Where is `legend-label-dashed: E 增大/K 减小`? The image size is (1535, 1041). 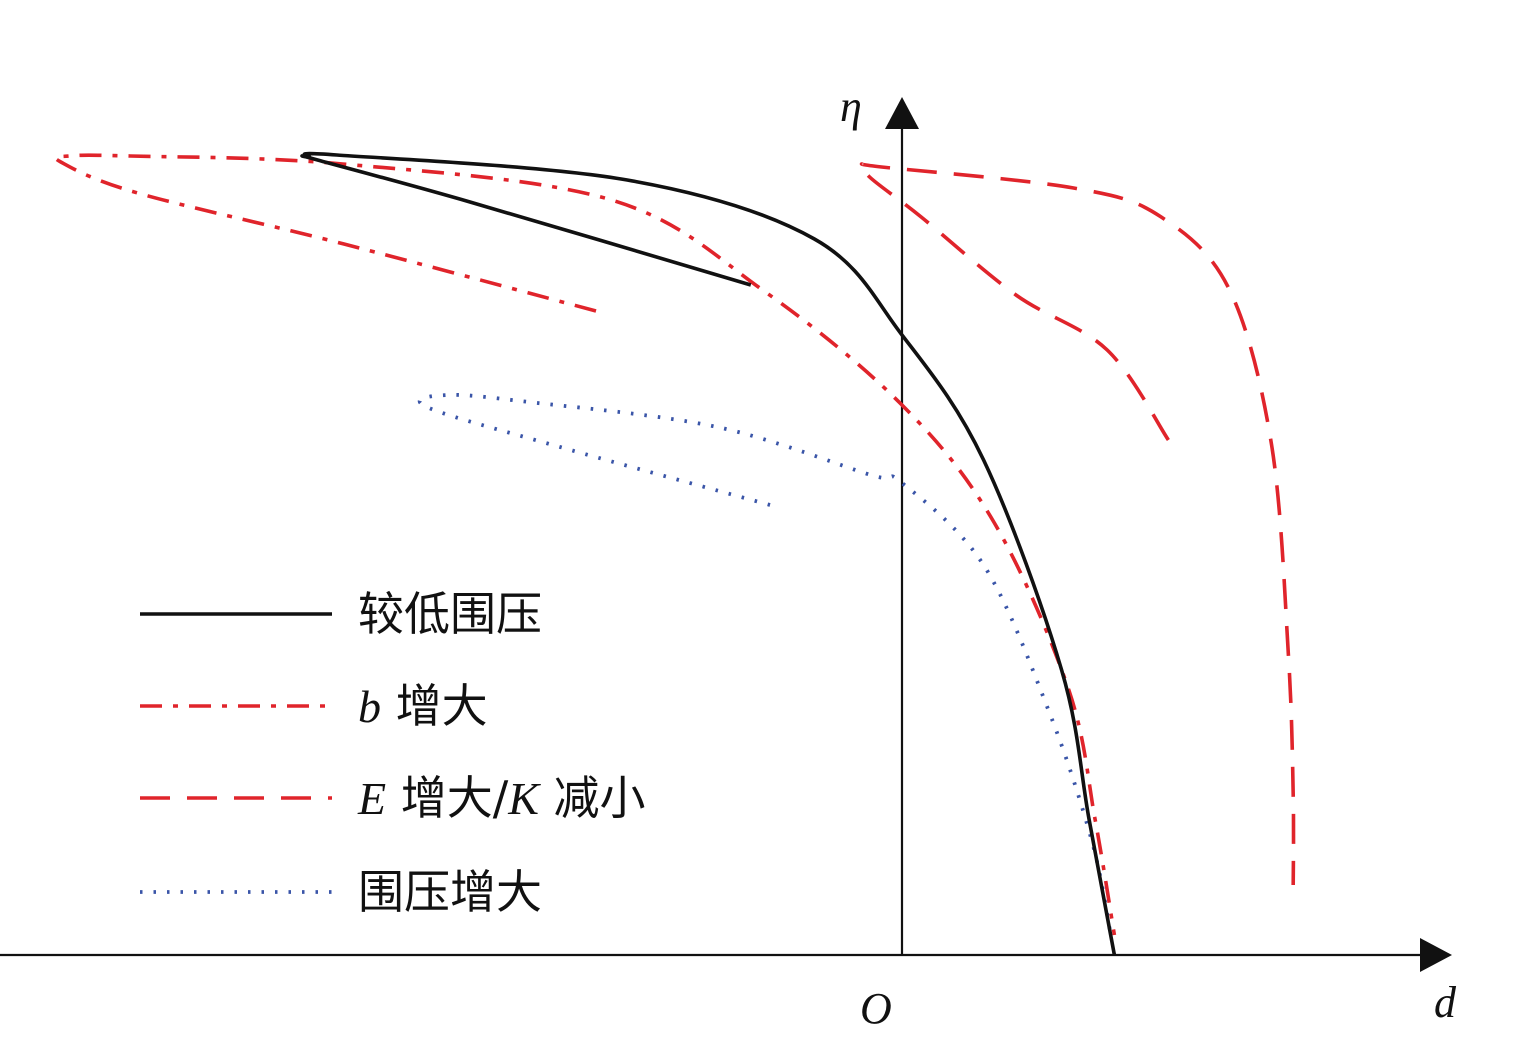 legend-label-dashed: E 增大/K 减小 is located at coordinates (501, 798).